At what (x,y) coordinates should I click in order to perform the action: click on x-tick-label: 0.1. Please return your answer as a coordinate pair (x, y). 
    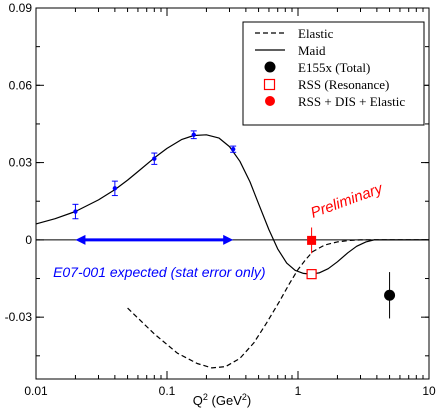
    Looking at the image, I should click on (167, 391).